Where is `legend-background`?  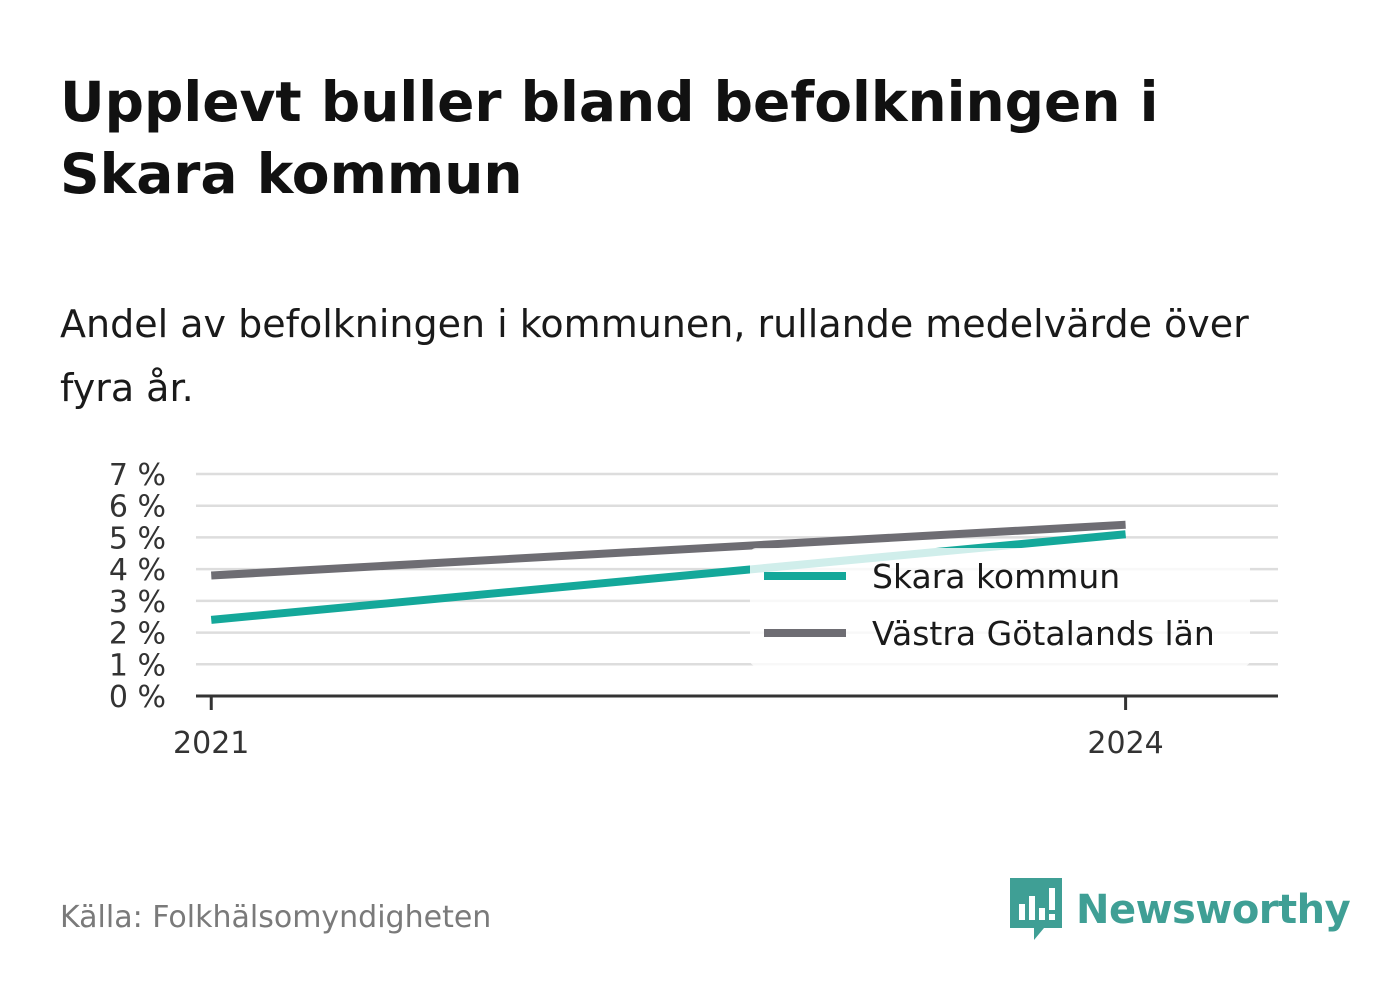 legend-background is located at coordinates (1000, 607).